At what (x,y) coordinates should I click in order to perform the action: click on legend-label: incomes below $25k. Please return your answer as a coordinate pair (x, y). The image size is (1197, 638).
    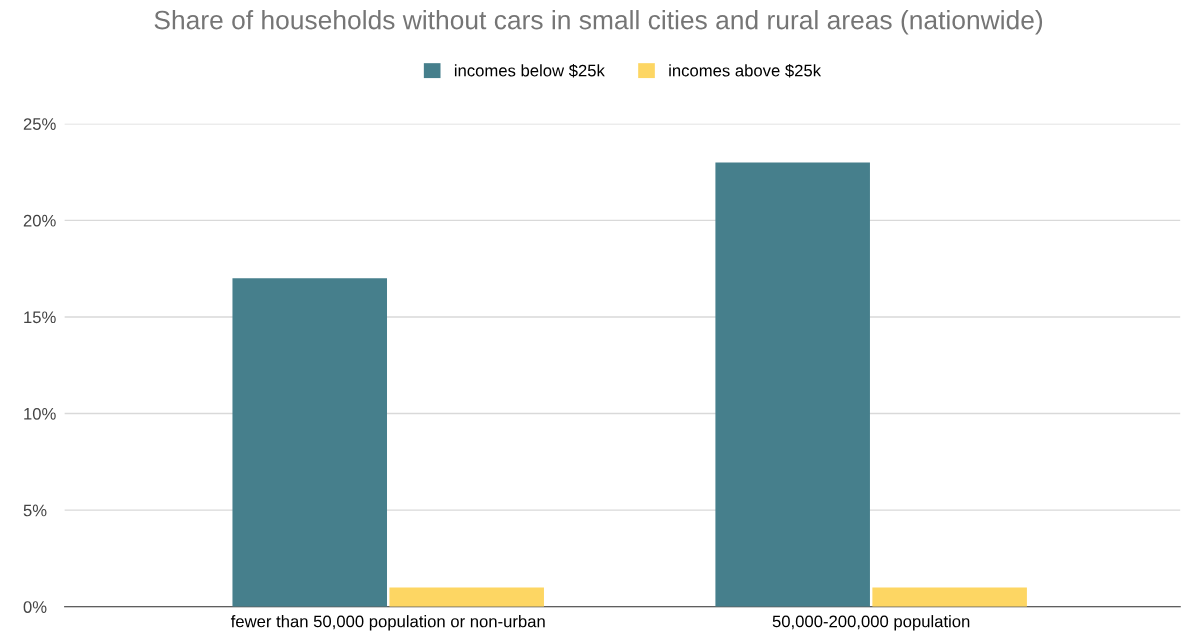
    Looking at the image, I should click on (529, 71).